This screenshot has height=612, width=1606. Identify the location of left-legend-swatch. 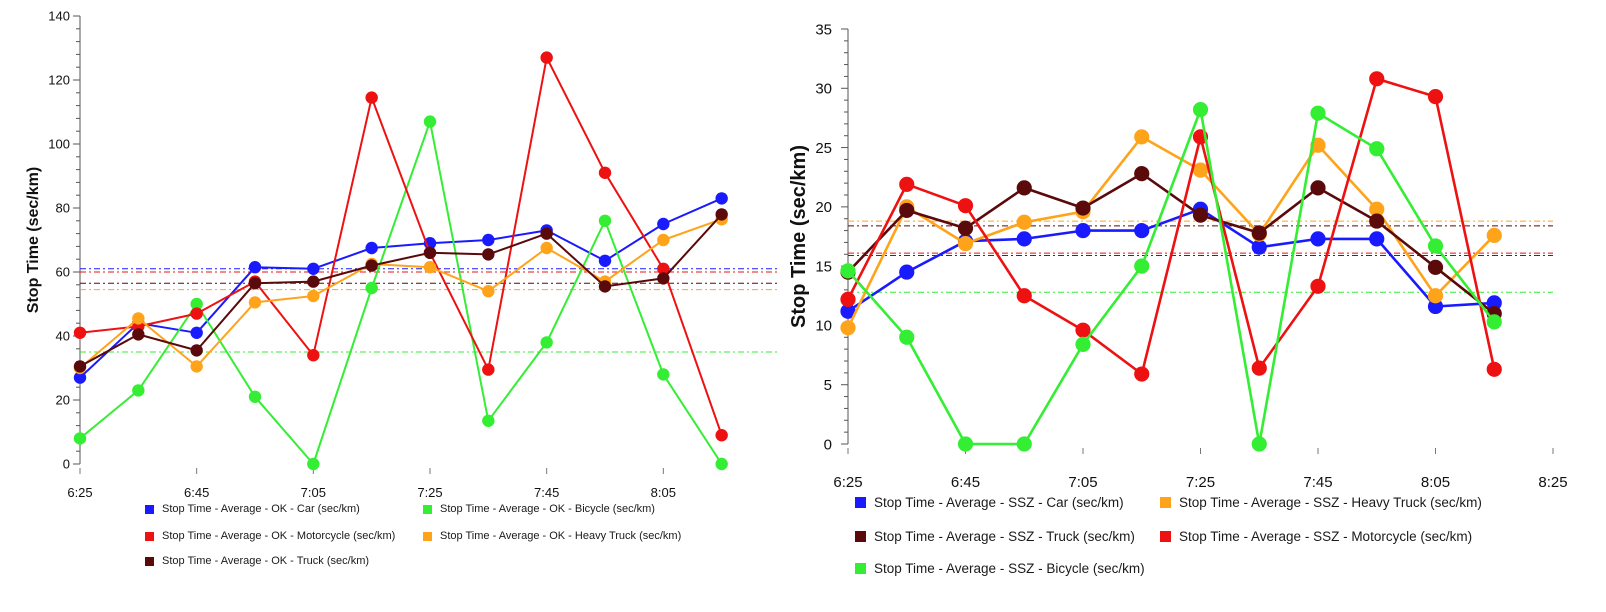
(149, 561).